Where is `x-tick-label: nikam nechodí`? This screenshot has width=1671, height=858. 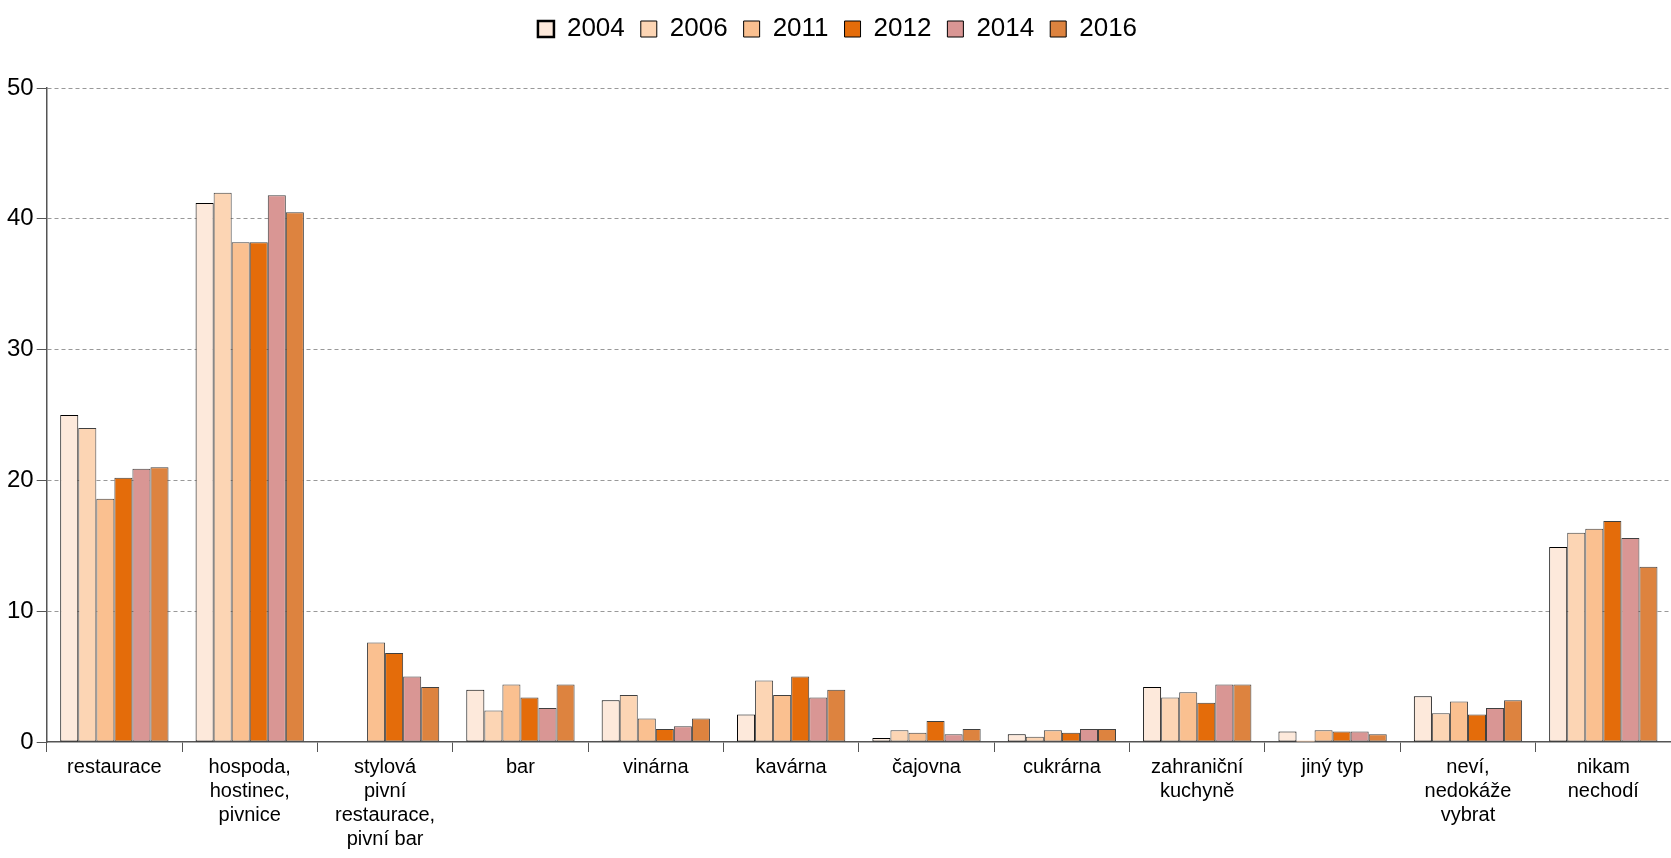
x-tick-label: nikam nechodí is located at coordinates (1603, 777).